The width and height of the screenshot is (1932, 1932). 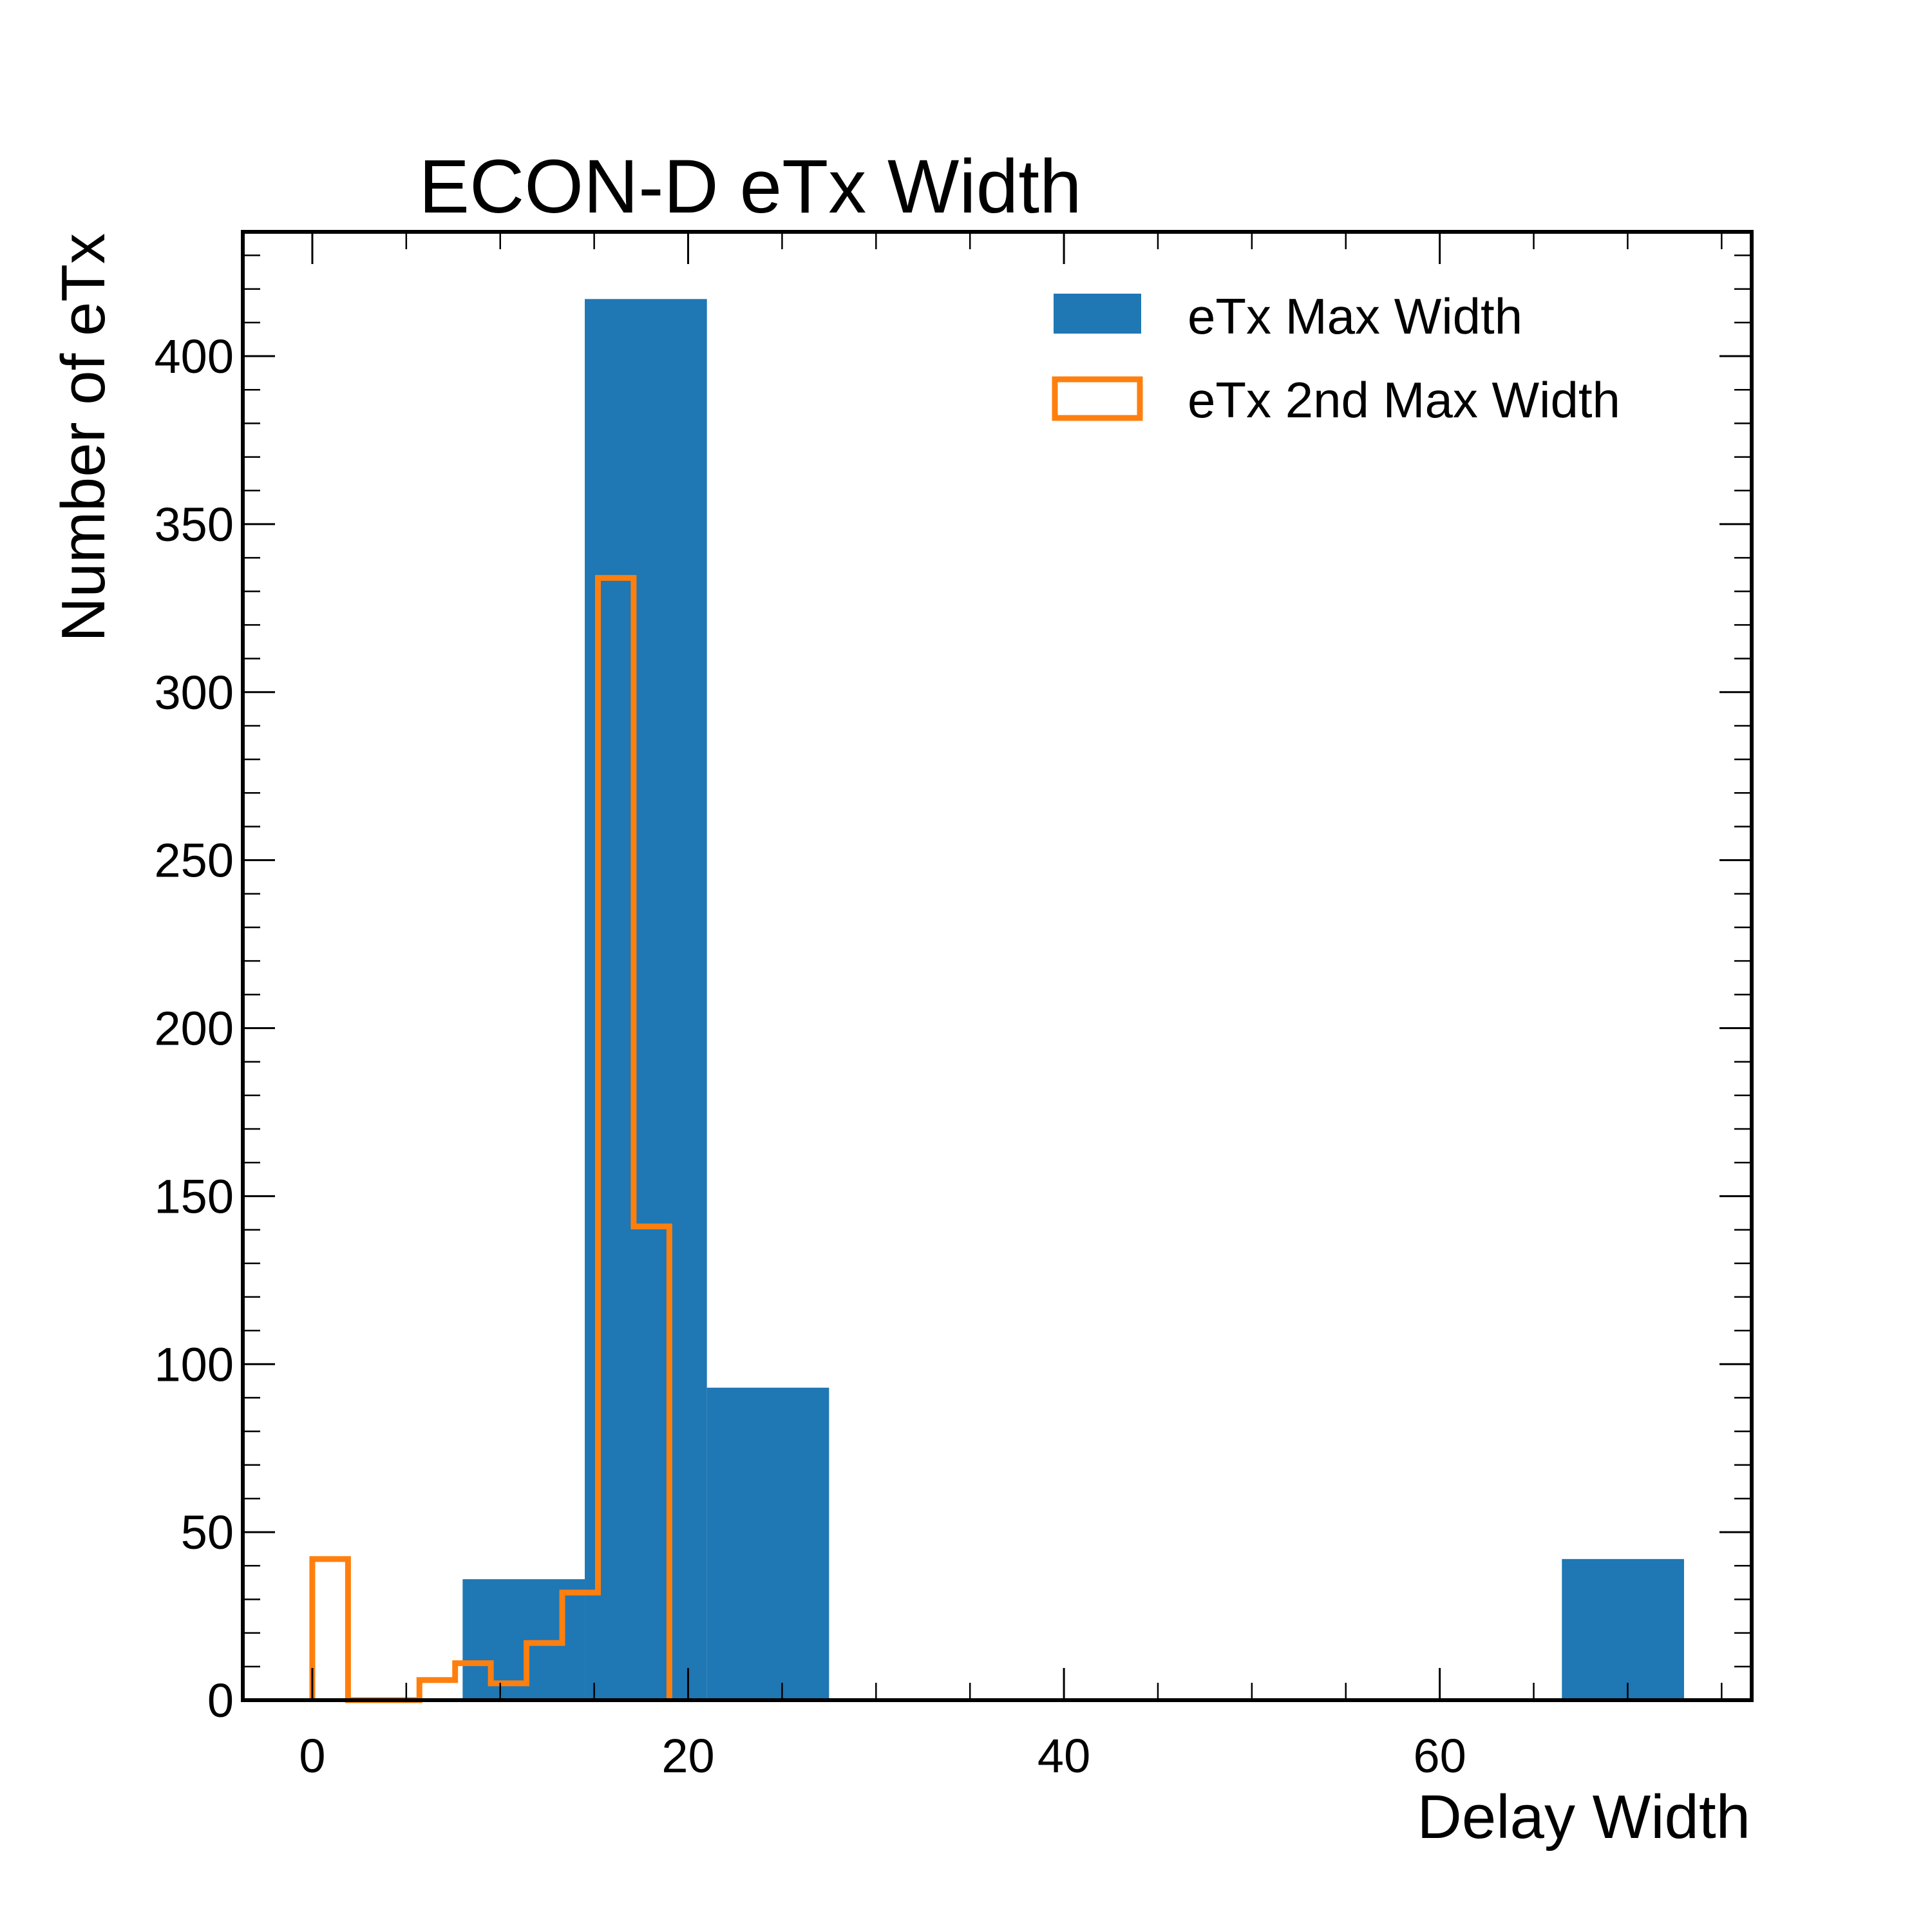 What do you see at coordinates (194, 1364) in the screenshot?
I see `y-tick-label: 100` at bounding box center [194, 1364].